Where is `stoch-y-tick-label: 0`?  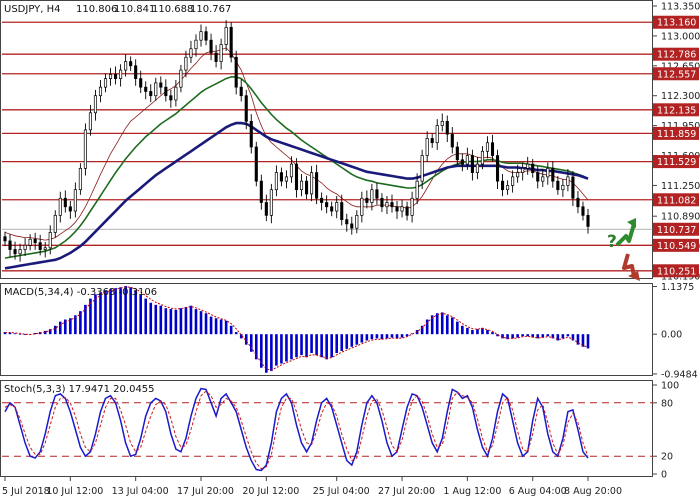 stoch-y-tick-label: 0 is located at coordinates (664, 475).